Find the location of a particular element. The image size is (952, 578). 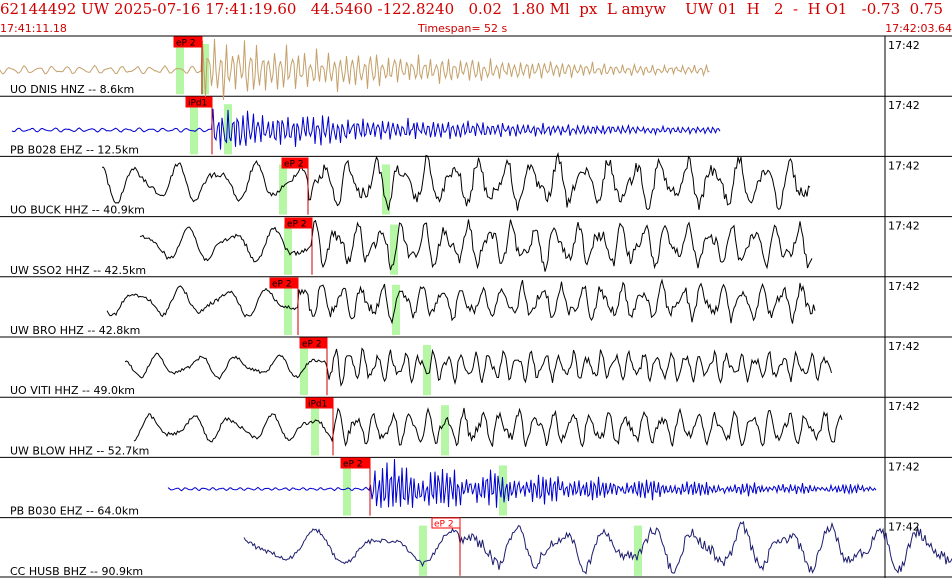

trace-panel: iPd1 PB B028 EHZ -- 12.5km 17:42 is located at coordinates (465, 126).